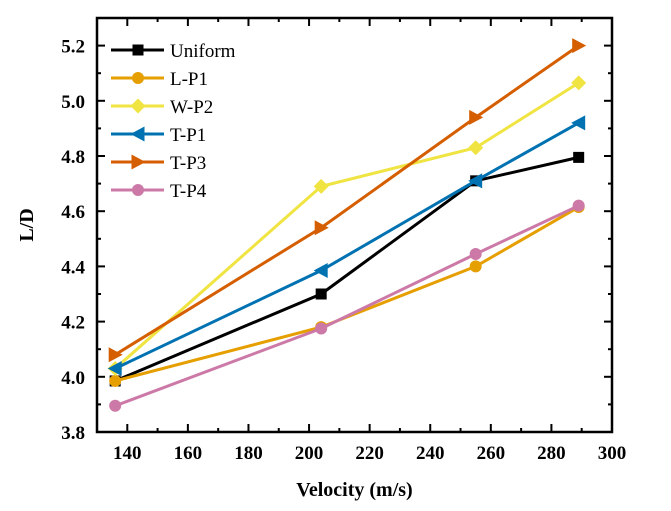  What do you see at coordinates (189, 79) in the screenshot?
I see `legend-label: L-P1` at bounding box center [189, 79].